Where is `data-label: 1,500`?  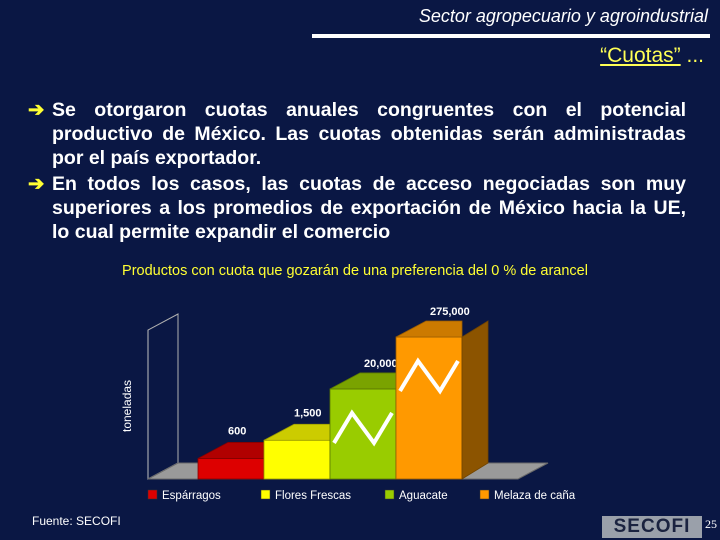
data-label: 1,500 is located at coordinates (308, 413).